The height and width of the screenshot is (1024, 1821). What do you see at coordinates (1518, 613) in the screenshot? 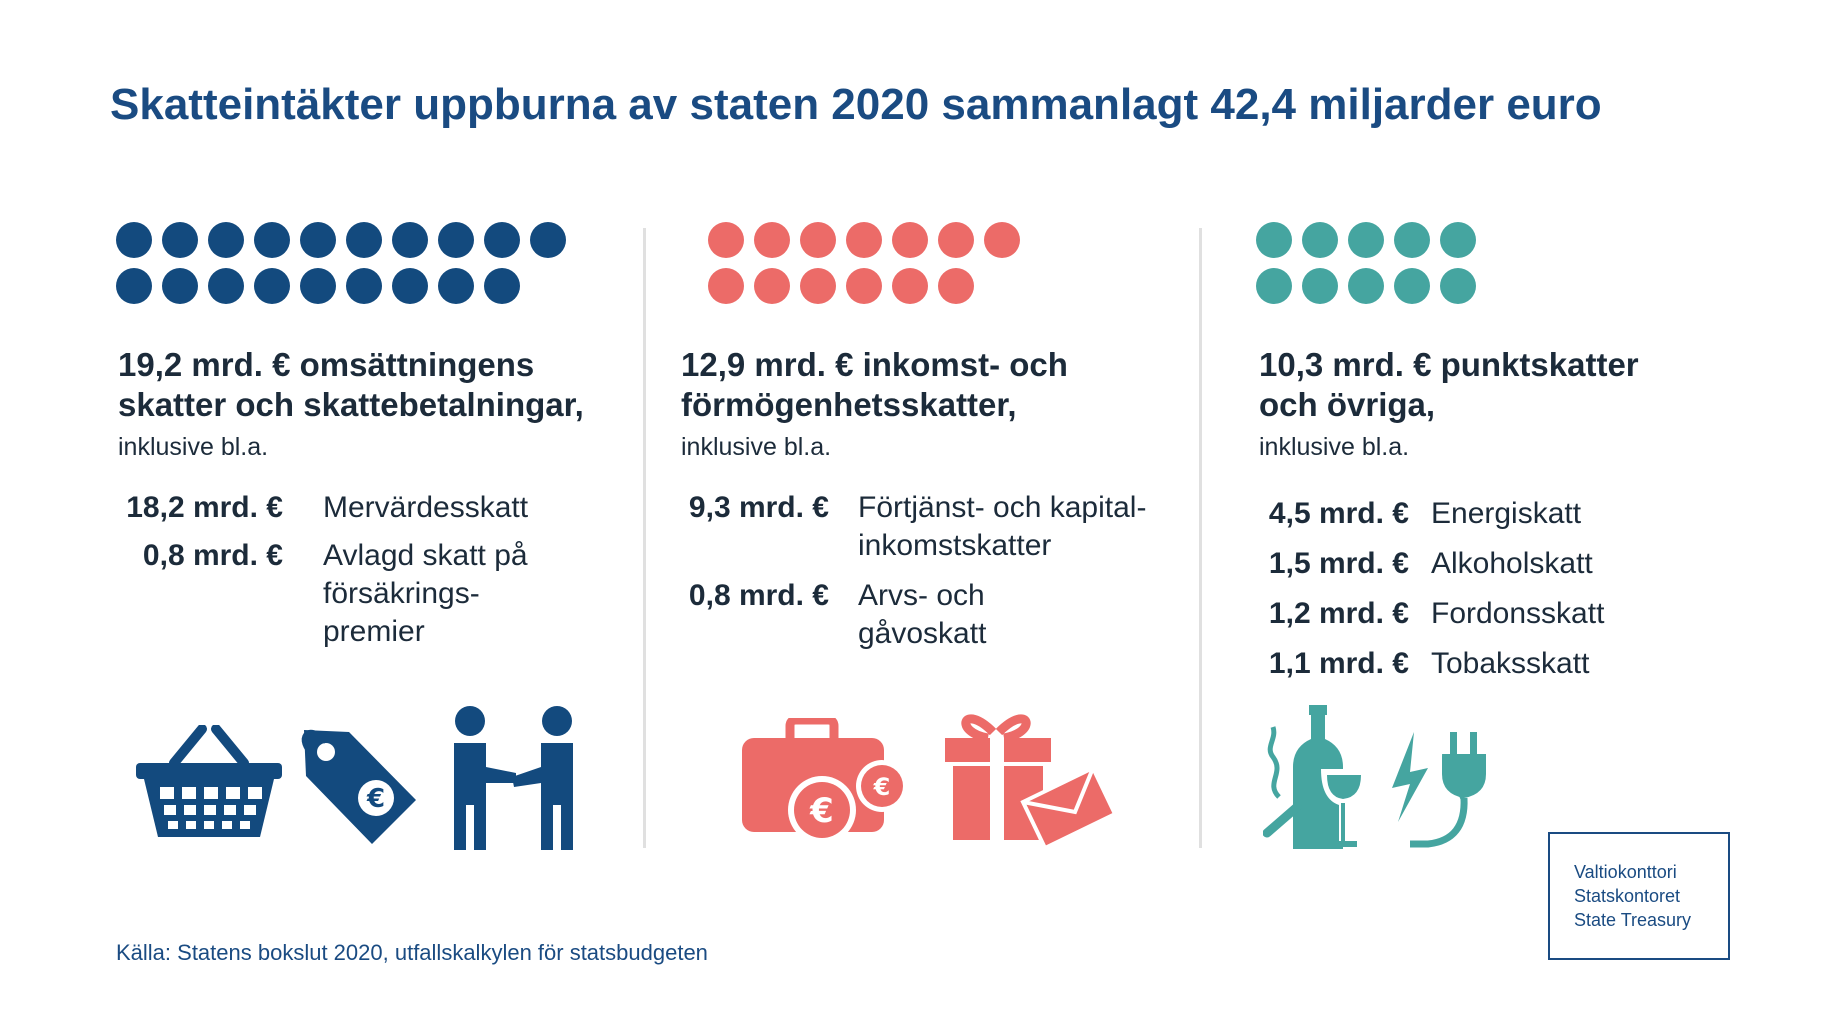
I see `item-label: Fordonsskatt` at bounding box center [1518, 613].